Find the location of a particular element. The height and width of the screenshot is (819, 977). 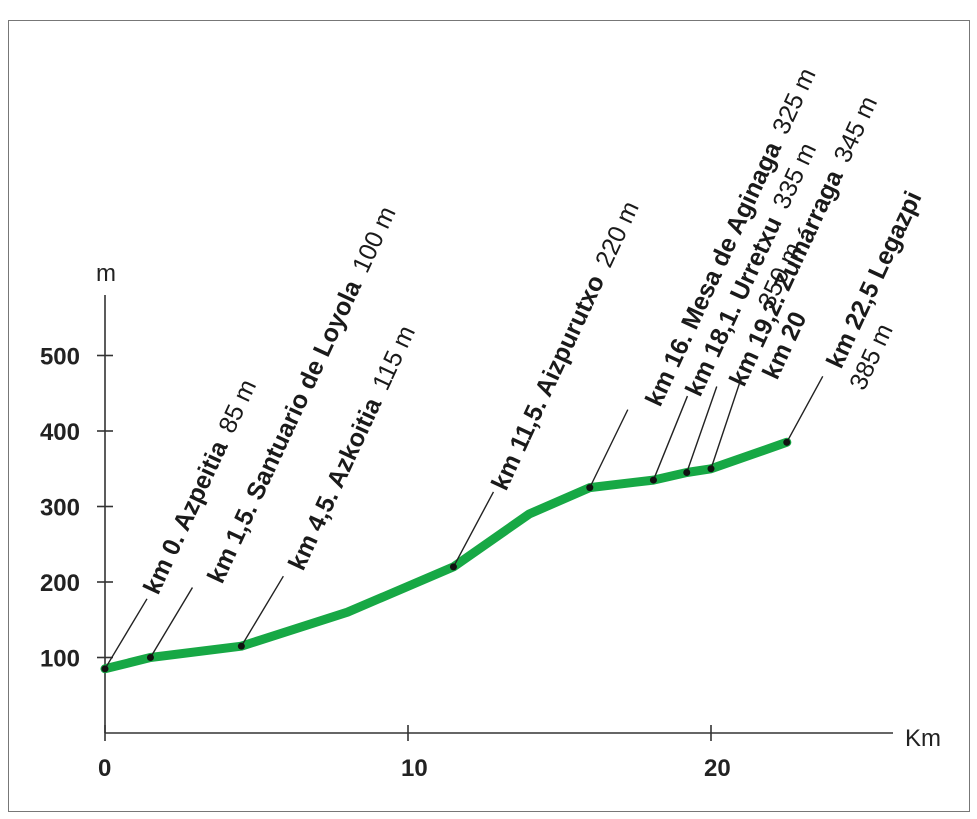

annotation-altitude: 100 m is located at coordinates (374, 239).